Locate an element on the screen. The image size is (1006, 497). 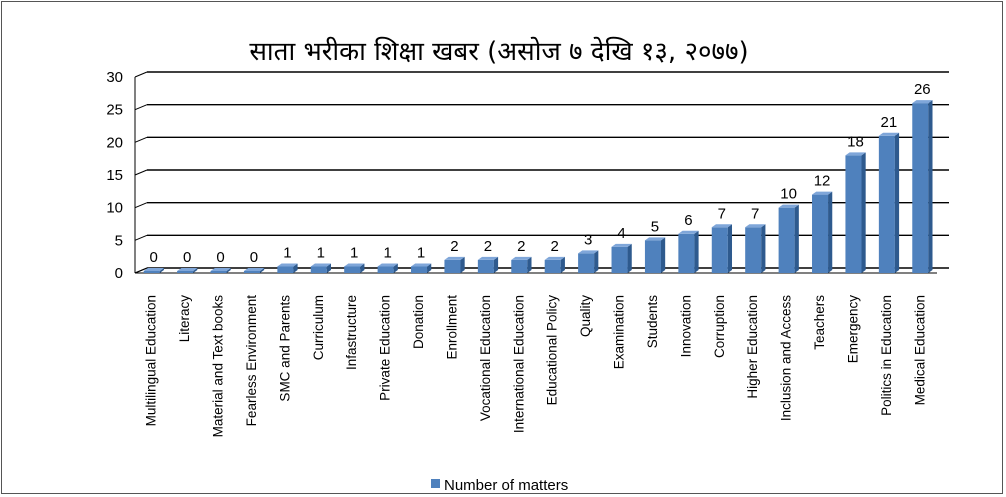
category-label: Educational Policy is located at coordinates (552, 350).